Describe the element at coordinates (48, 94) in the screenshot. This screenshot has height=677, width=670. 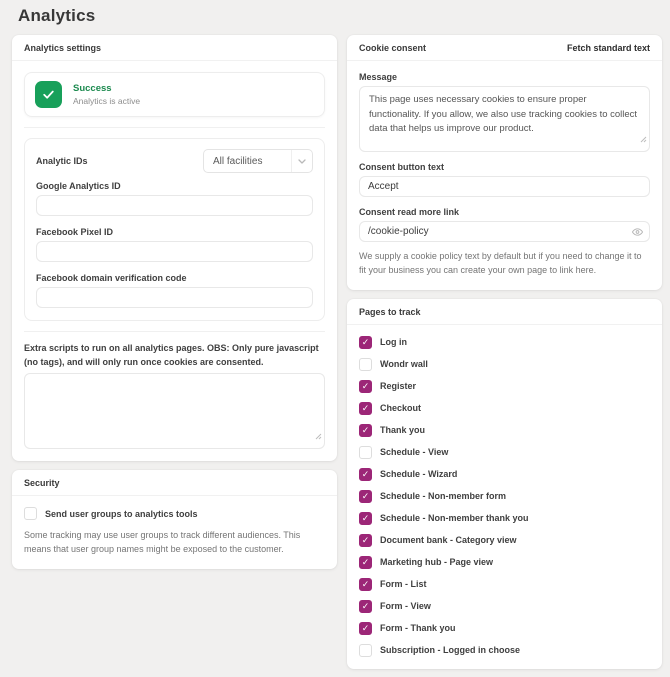
I see `check-icon` at that location.